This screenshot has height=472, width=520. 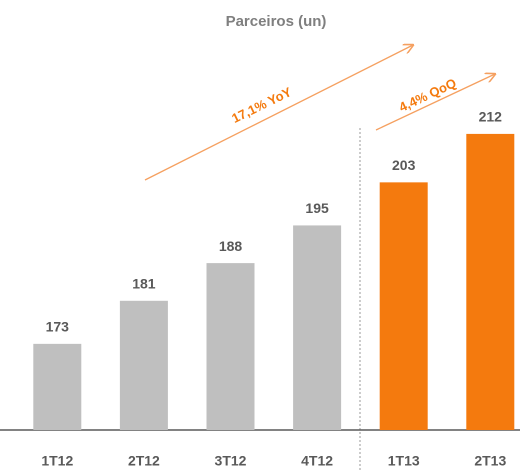 What do you see at coordinates (144, 283) in the screenshot?
I see `value-label: 181` at bounding box center [144, 283].